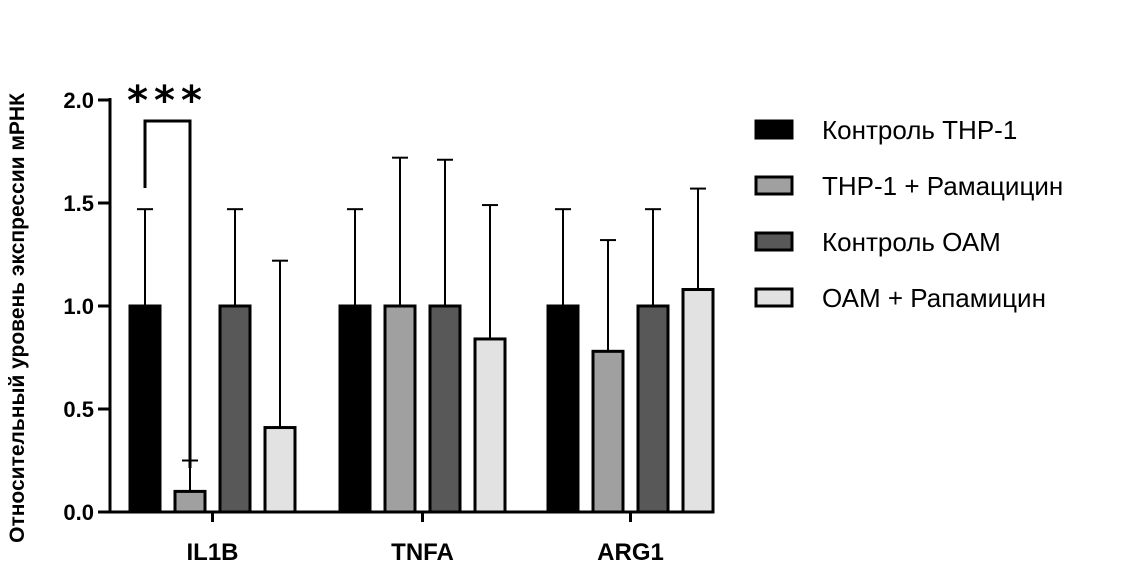  What do you see at coordinates (630, 552) in the screenshot?
I see `category-label-arg1: ARG1` at bounding box center [630, 552].